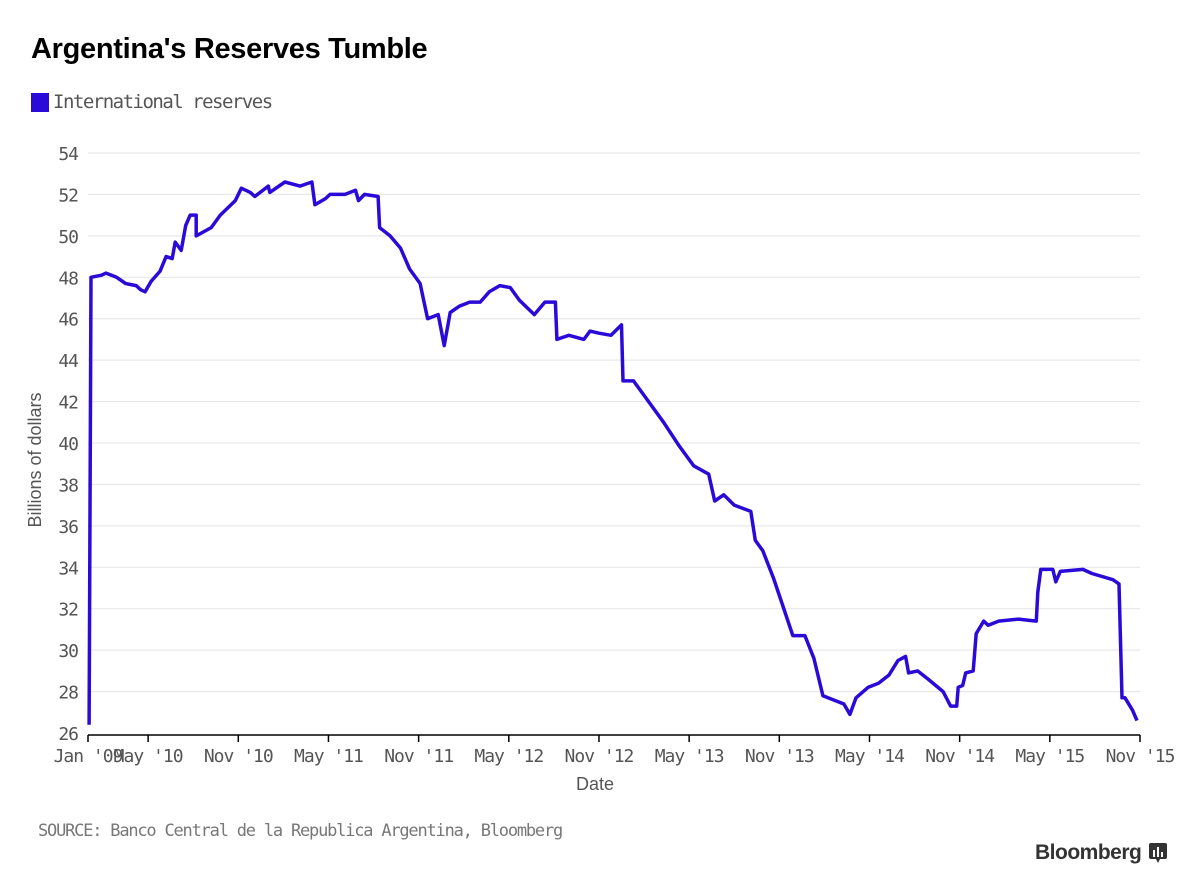  Describe the element at coordinates (68, 610) in the screenshot. I see `y-tick-label: 32` at that location.